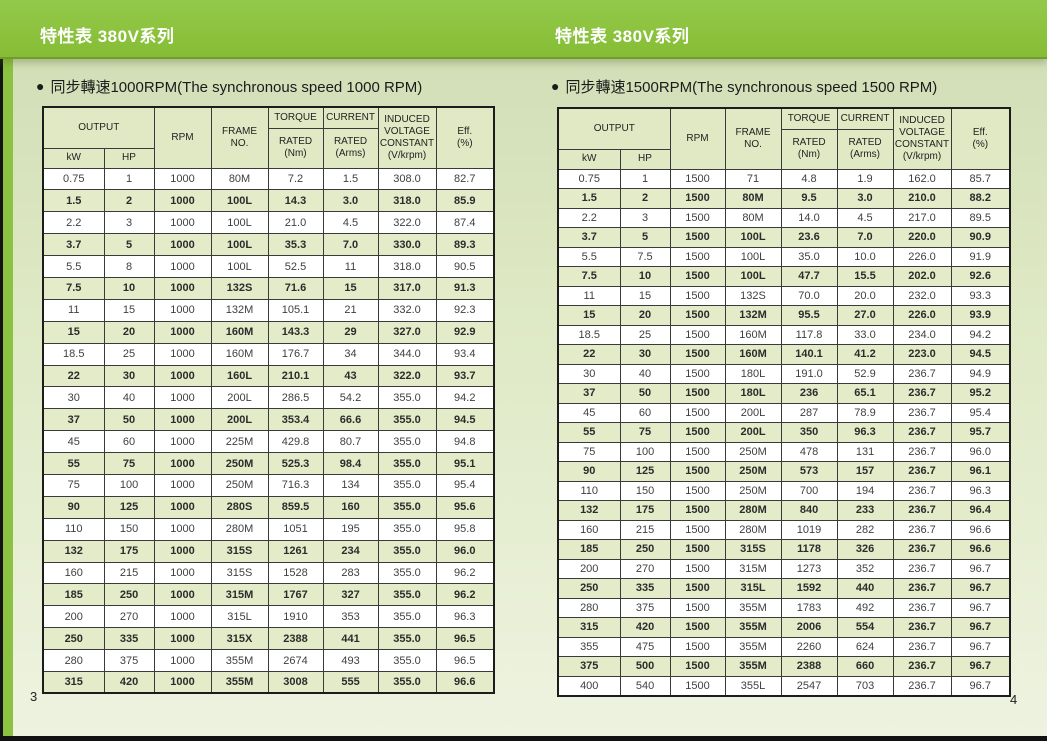 This screenshot has height=741, width=1047. Describe the element at coordinates (350, 354) in the screenshot. I see `table-cell: 34` at that location.